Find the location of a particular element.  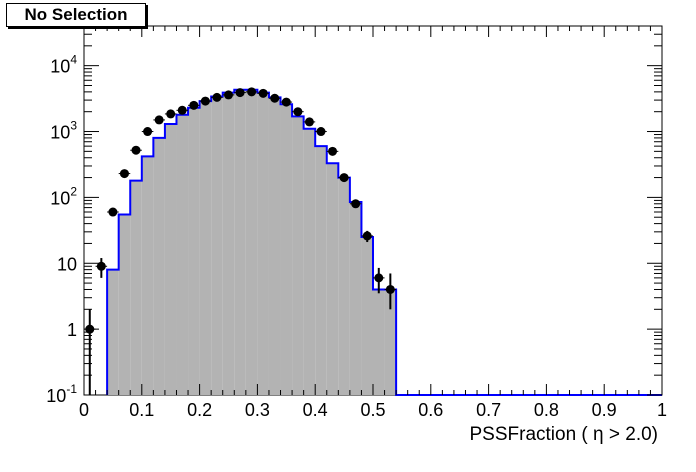

x-tick-label: 0 is located at coordinates (84, 410).